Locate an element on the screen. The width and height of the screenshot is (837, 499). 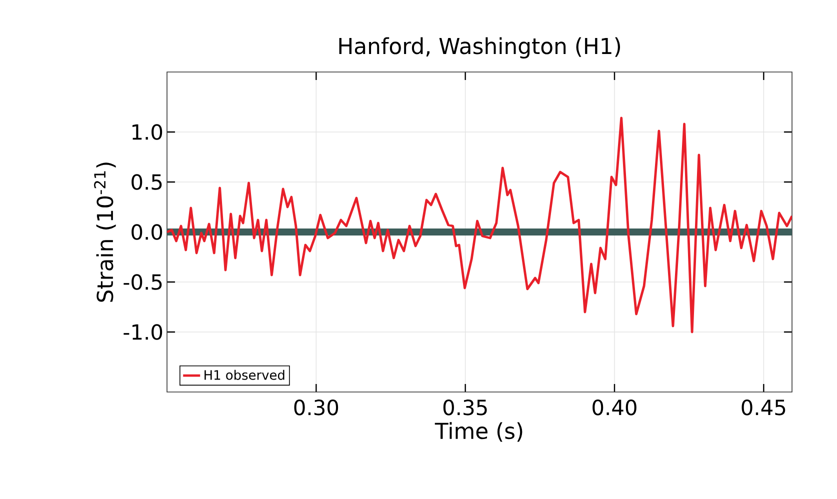
y-tick-label: 0.5 is located at coordinates (147, 182).